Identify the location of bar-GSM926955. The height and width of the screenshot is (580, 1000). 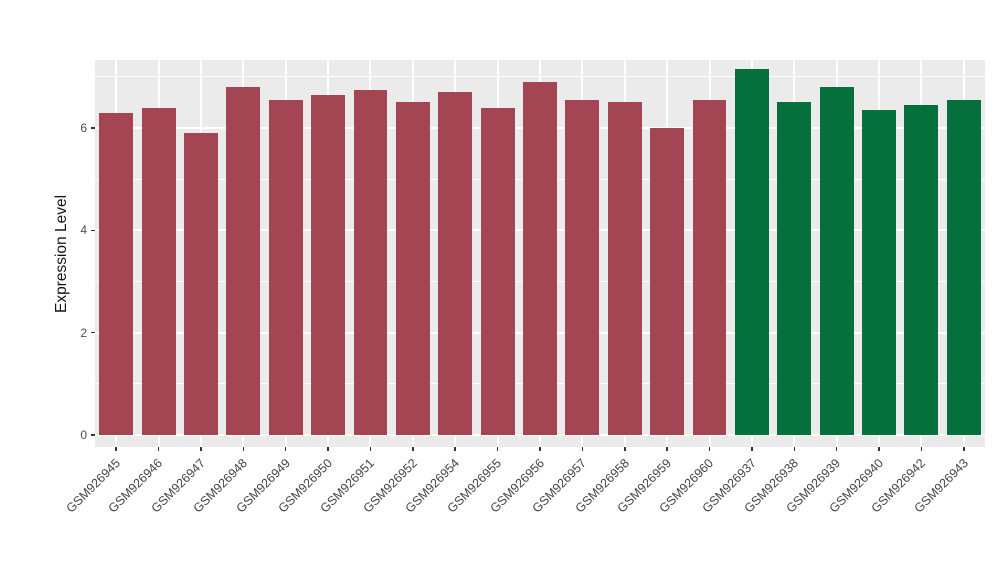
(497, 271).